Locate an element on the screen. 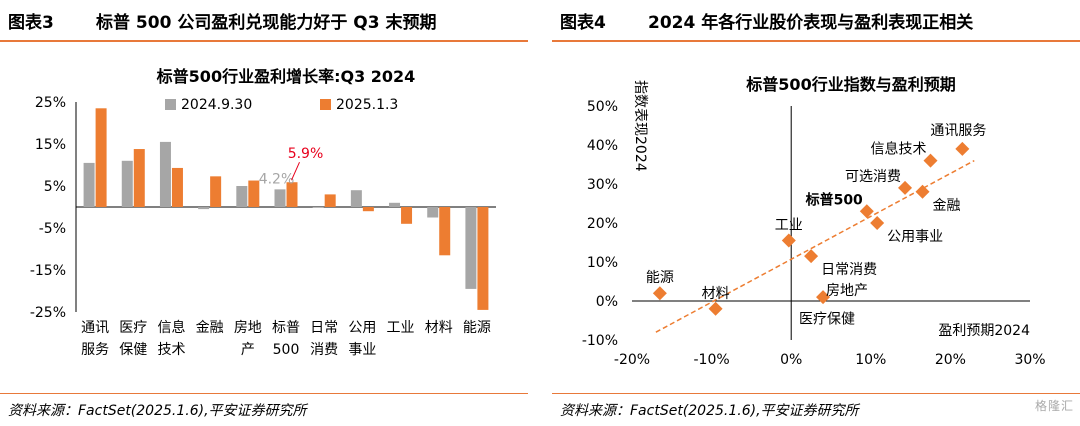 The image size is (1080, 426). y-tick-label: -10% is located at coordinates (600, 341).